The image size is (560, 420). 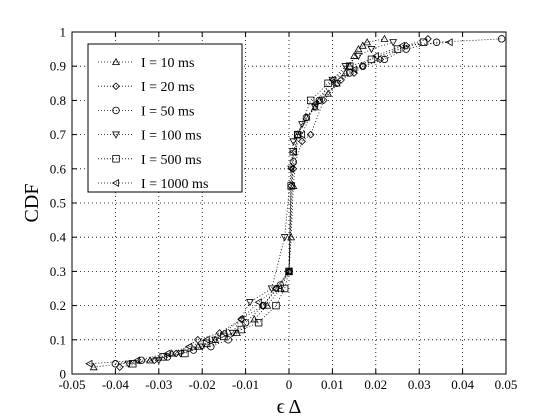 What do you see at coordinates (71, 384) in the screenshot?
I see `x-tick-label: -0.05` at bounding box center [71, 384].